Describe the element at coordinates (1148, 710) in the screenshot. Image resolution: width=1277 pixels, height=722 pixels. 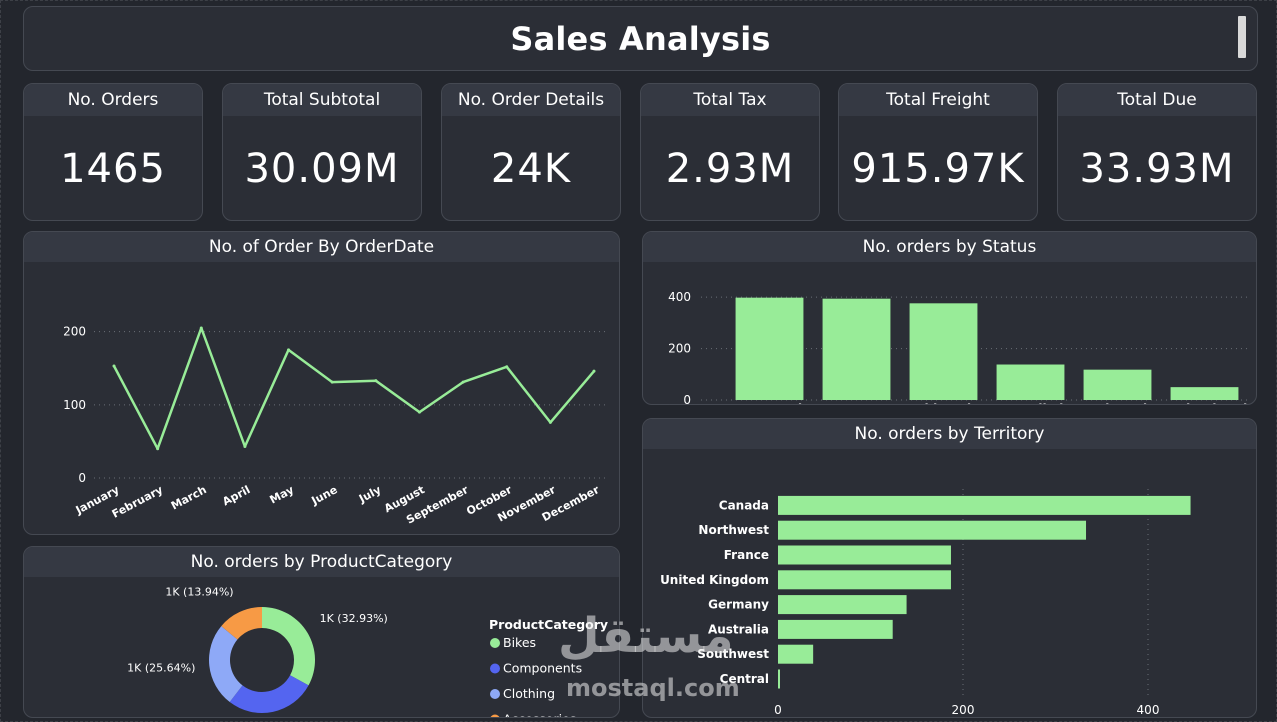
I see `x-tick-label: 400` at that location.